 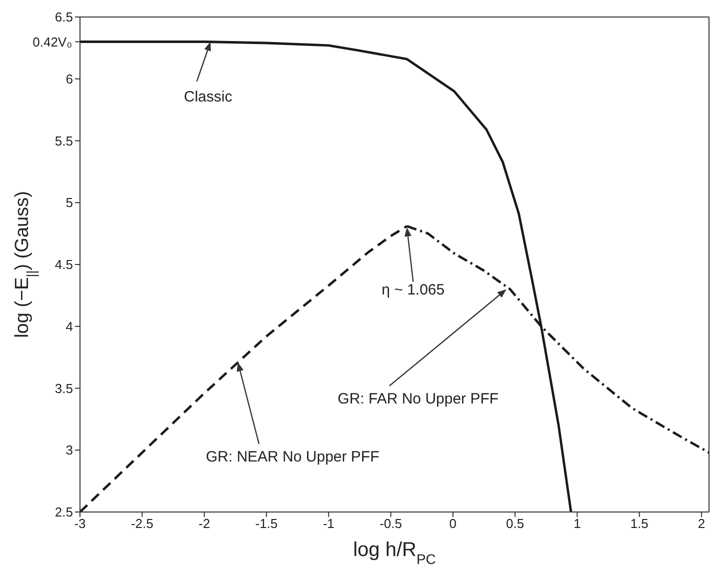 What do you see at coordinates (394, 553) in the screenshot?
I see `x-axis-title: log h/R$_{PC}$` at bounding box center [394, 553].